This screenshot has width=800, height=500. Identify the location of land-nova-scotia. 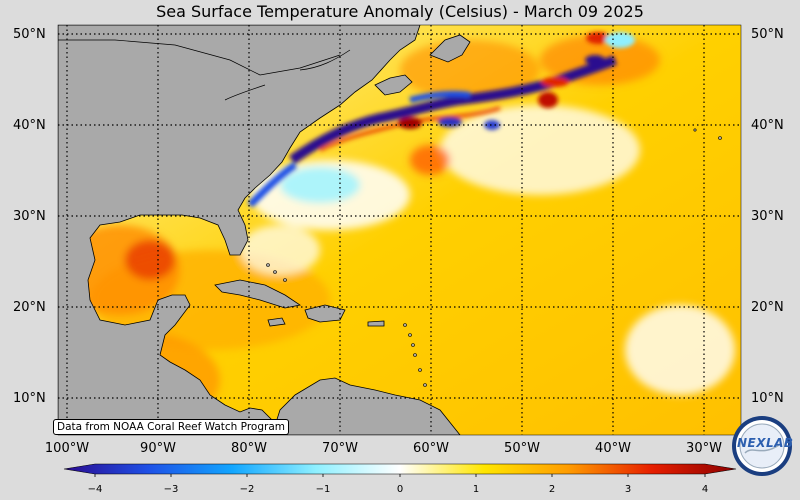
(393, 85).